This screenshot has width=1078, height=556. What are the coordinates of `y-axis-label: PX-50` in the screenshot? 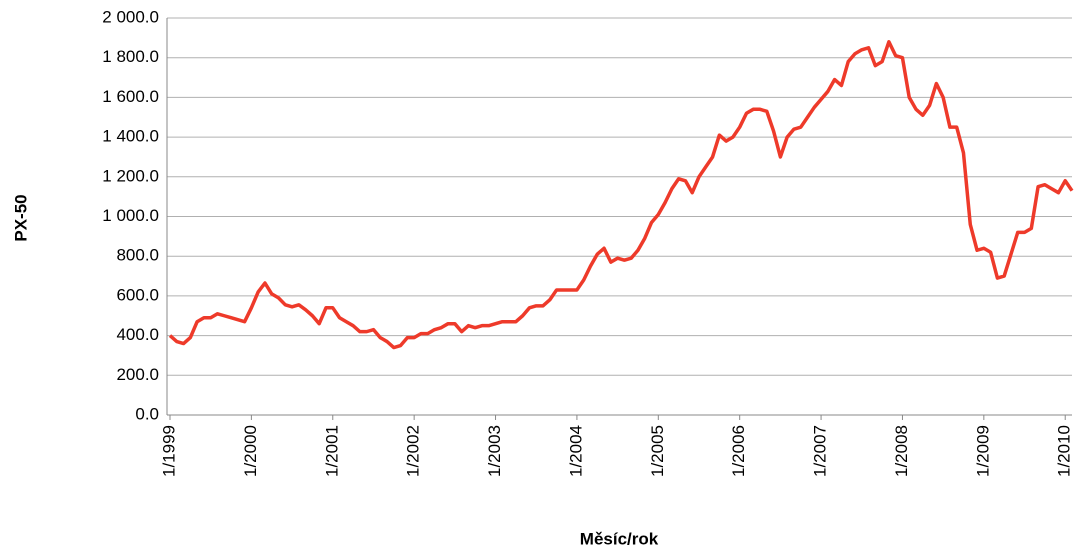 It's located at (20, 217).